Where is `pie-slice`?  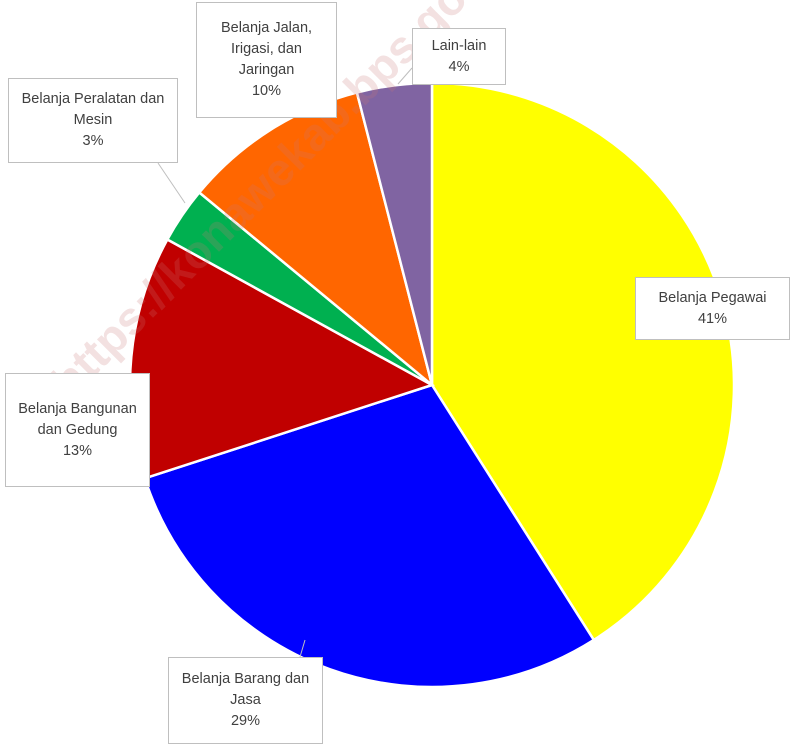
pie-slice is located at coordinates (316, 239).